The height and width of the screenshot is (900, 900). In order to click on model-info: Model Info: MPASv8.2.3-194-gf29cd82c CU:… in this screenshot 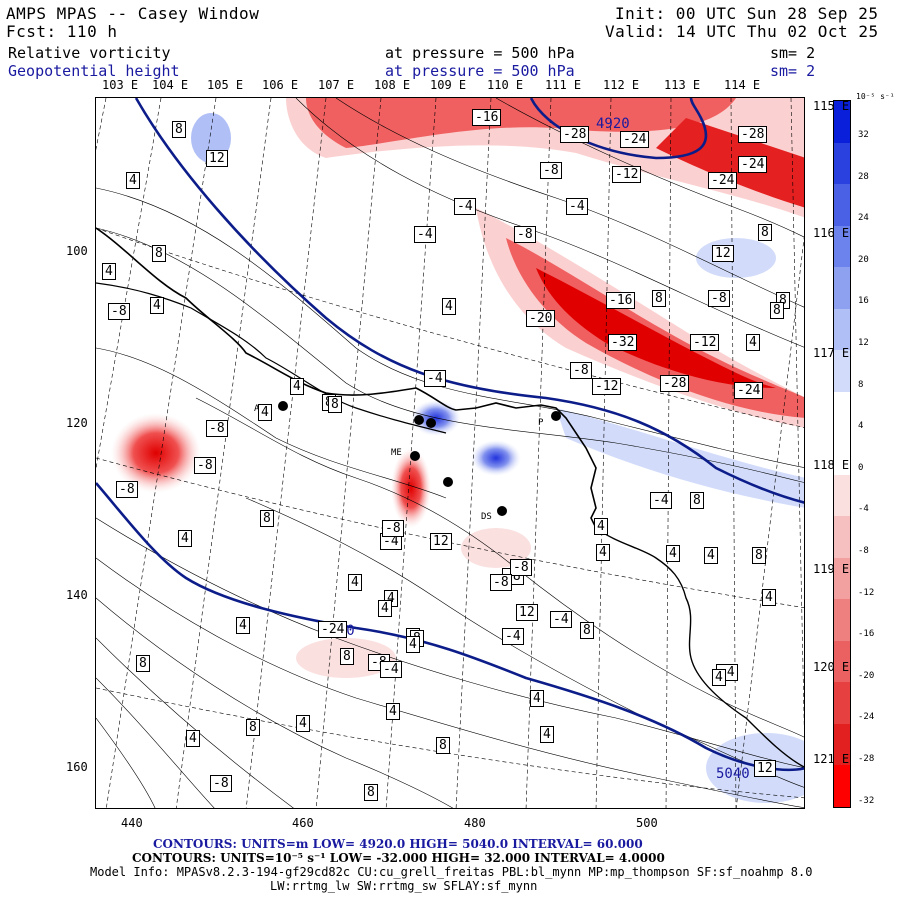, I will do `click(451, 872)`.